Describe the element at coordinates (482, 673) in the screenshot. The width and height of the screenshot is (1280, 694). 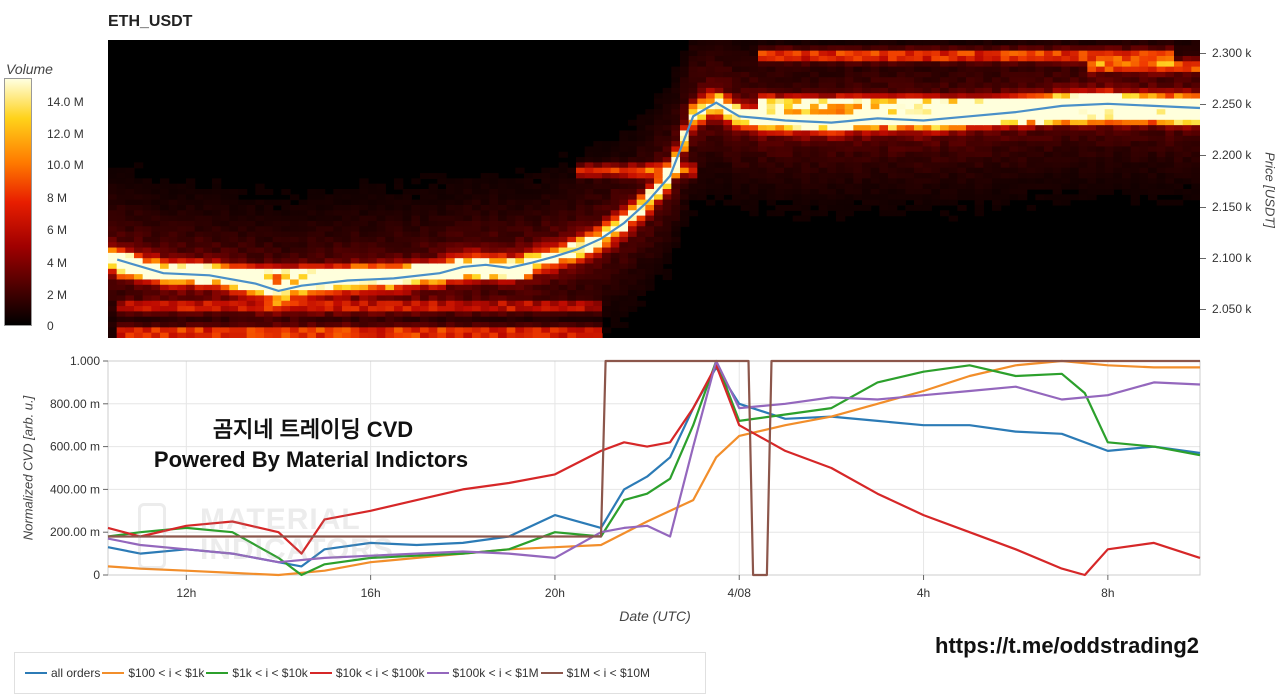
I see `legend-item-100k-1m: $100k < i < $1M` at that location.